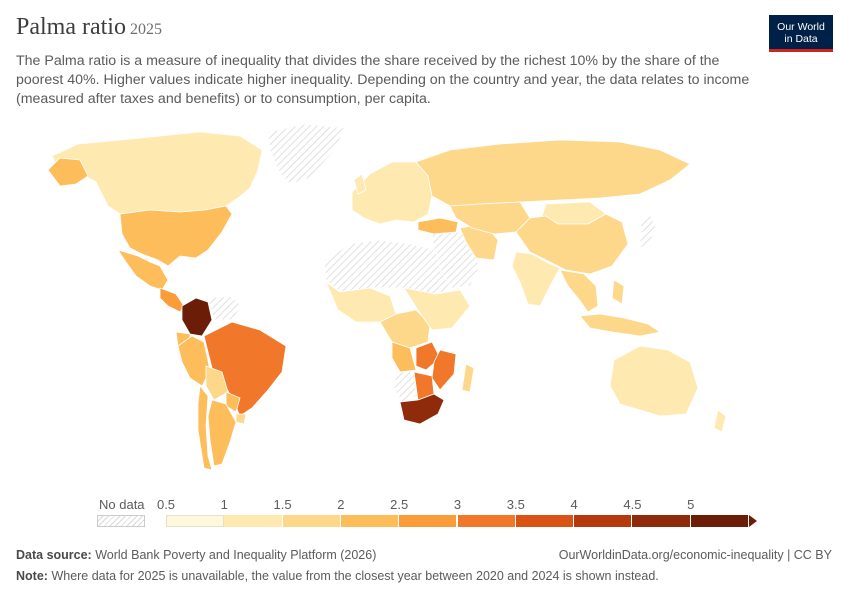 The image size is (850, 600). I want to click on region-greenland, so click(306, 154).